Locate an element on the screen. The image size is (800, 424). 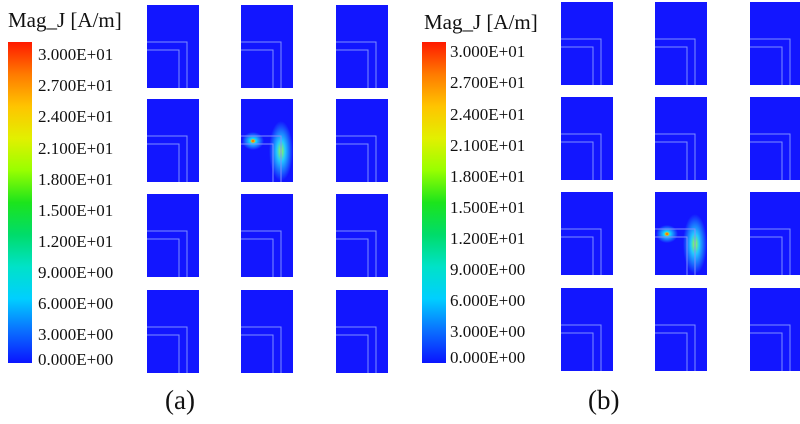
colorbar-tick: 3.000E+01 is located at coordinates (76, 54).